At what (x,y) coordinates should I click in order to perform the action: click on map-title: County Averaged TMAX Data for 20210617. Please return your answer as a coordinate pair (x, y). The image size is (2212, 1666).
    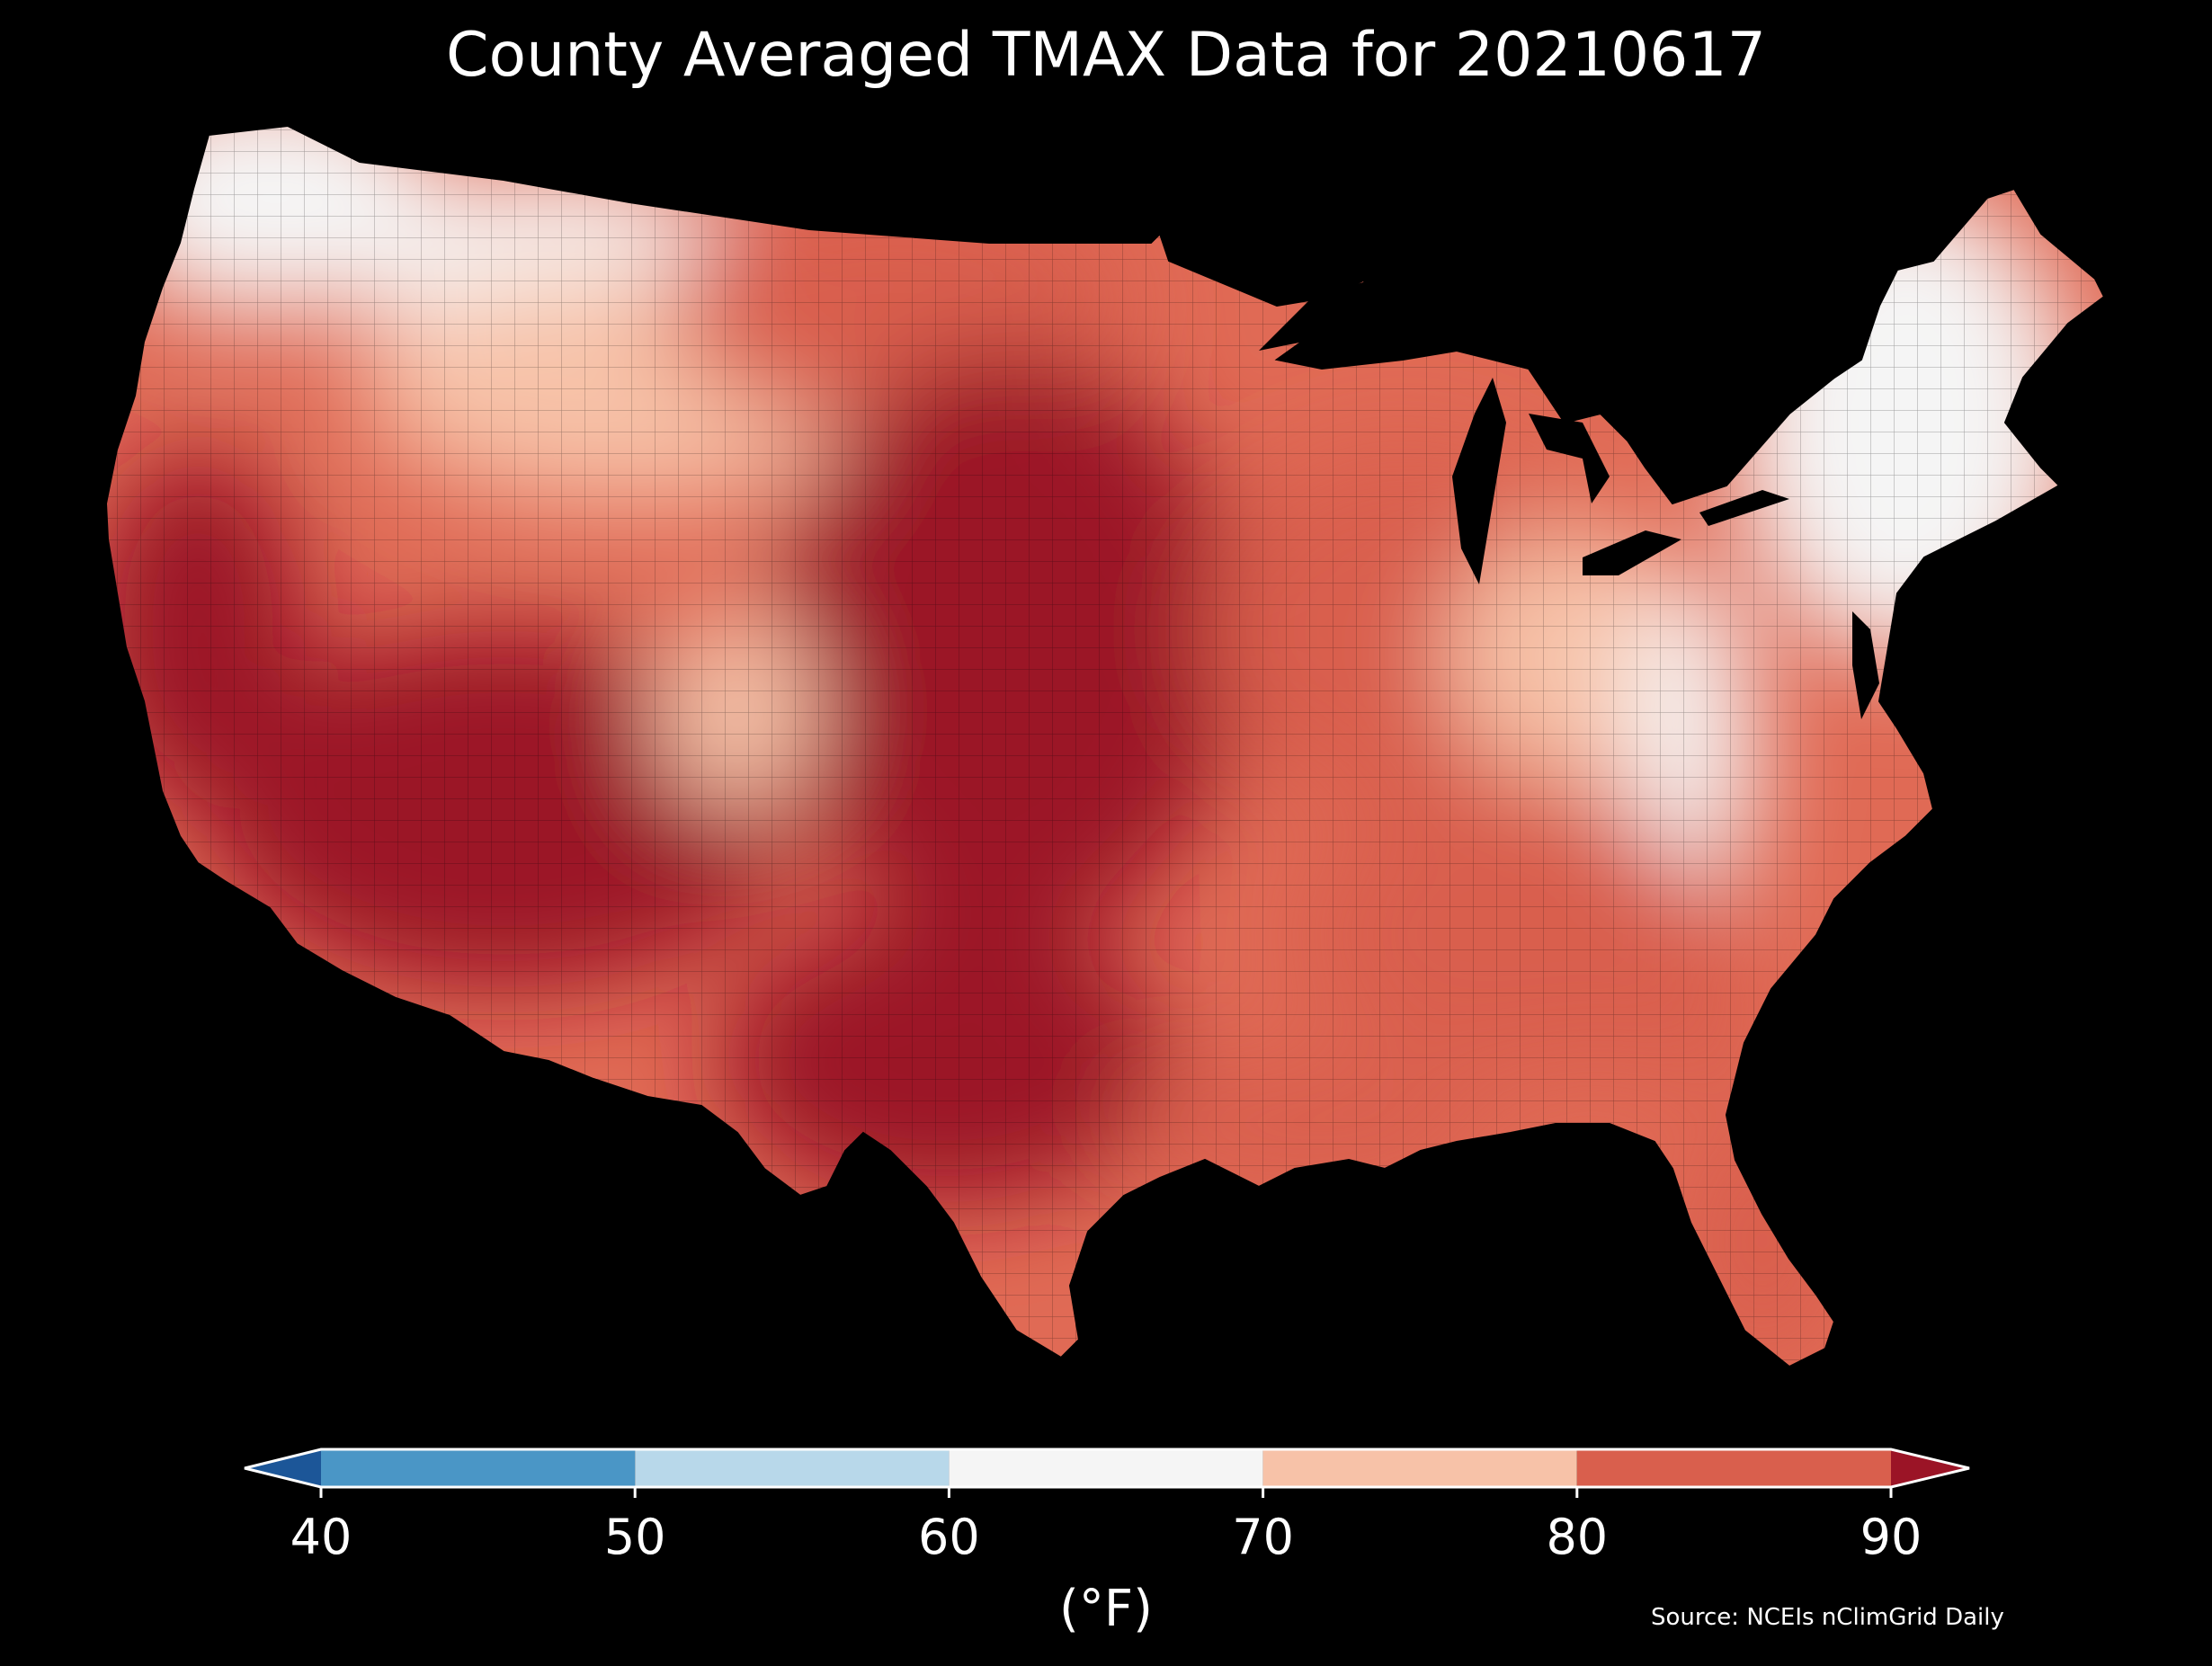
    Looking at the image, I should click on (1106, 55).